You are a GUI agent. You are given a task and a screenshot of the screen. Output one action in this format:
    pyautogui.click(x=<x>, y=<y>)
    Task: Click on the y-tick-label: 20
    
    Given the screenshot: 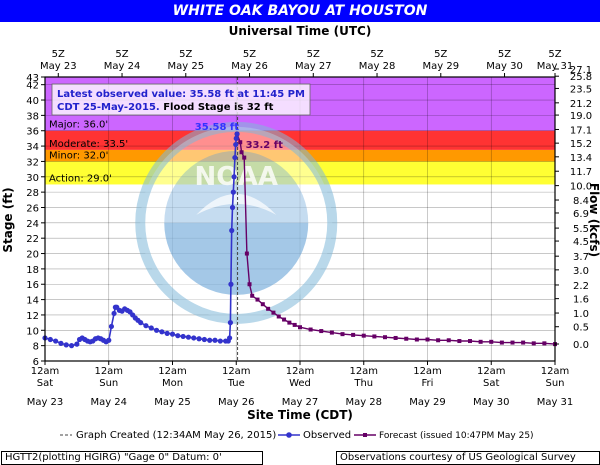 What is the action you would take?
    pyautogui.click(x=32, y=255)
    